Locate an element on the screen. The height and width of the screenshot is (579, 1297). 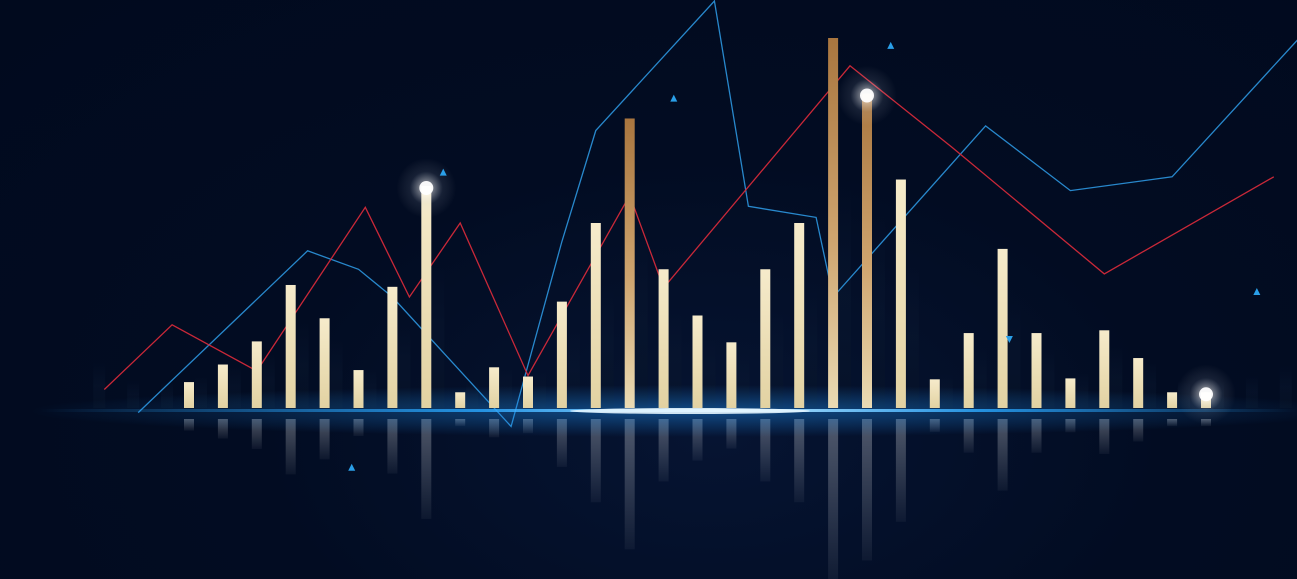
triangle-marker-down is located at coordinates (1009, 340).